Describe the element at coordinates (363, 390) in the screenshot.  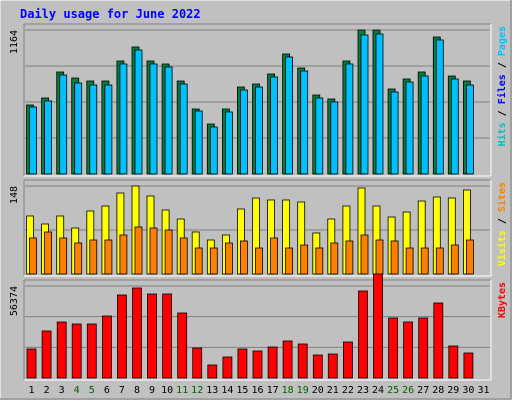
I see `day-label-23: 23` at that location.